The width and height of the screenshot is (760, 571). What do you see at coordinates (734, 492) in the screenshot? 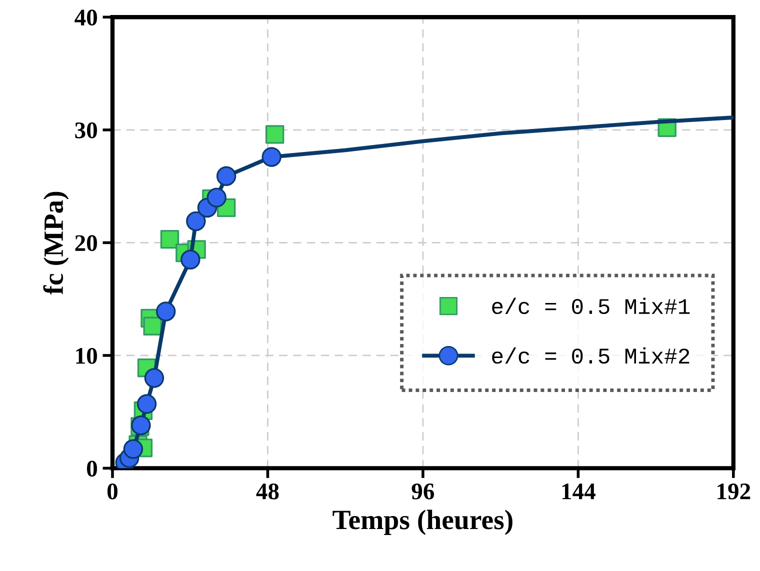
I see `x-tick-label: 192` at bounding box center [734, 492].